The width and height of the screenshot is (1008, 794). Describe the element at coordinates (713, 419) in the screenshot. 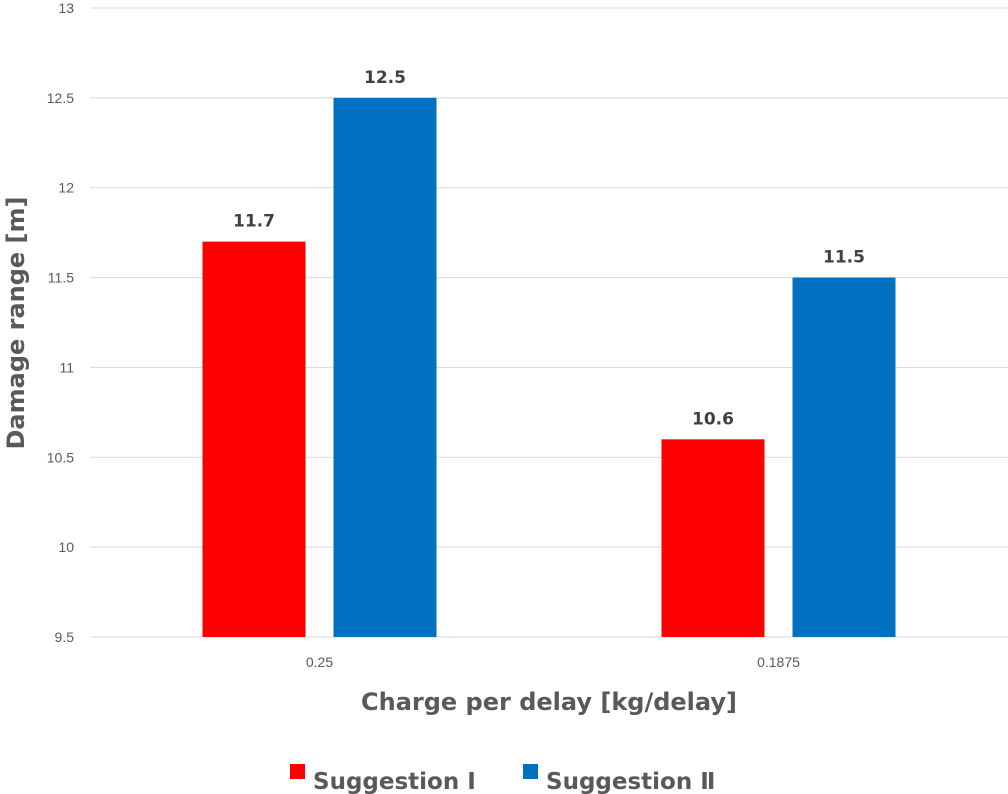

I see `data-label: 10.6` at that location.